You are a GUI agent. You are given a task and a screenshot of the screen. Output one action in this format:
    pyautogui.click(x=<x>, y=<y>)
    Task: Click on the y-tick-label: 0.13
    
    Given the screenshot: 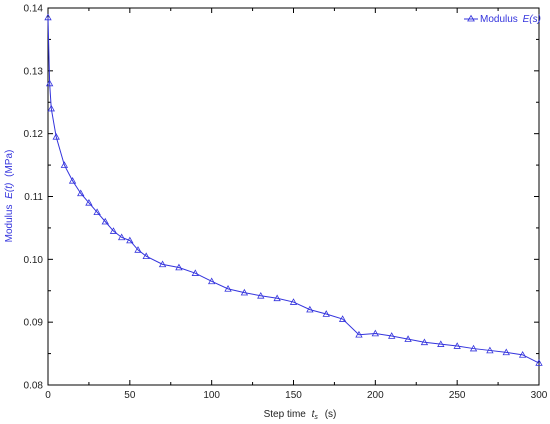 What is the action you would take?
    pyautogui.click(x=34, y=71)
    